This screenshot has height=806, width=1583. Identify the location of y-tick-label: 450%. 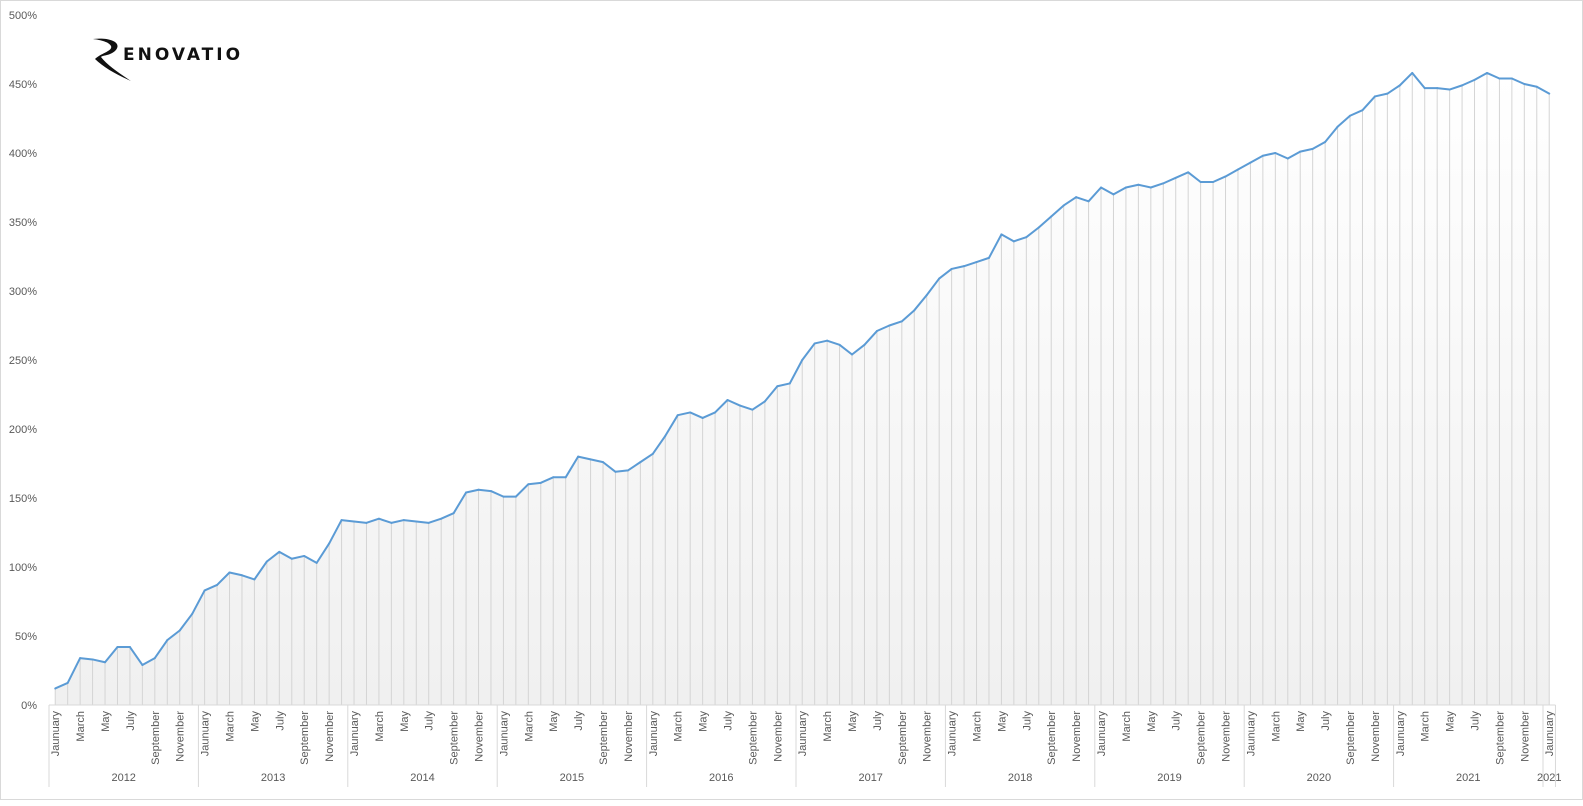
(23, 85).